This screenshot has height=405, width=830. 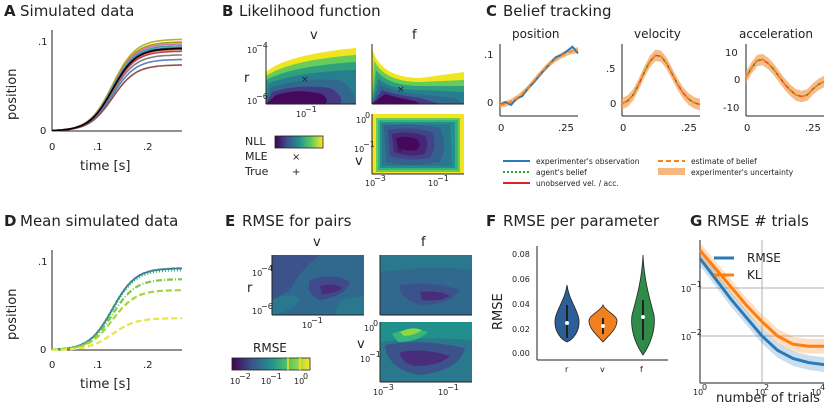 What do you see at coordinates (766, 387) in the screenshot?
I see `panel-g-xtick-1-exp: 2` at bounding box center [766, 387].